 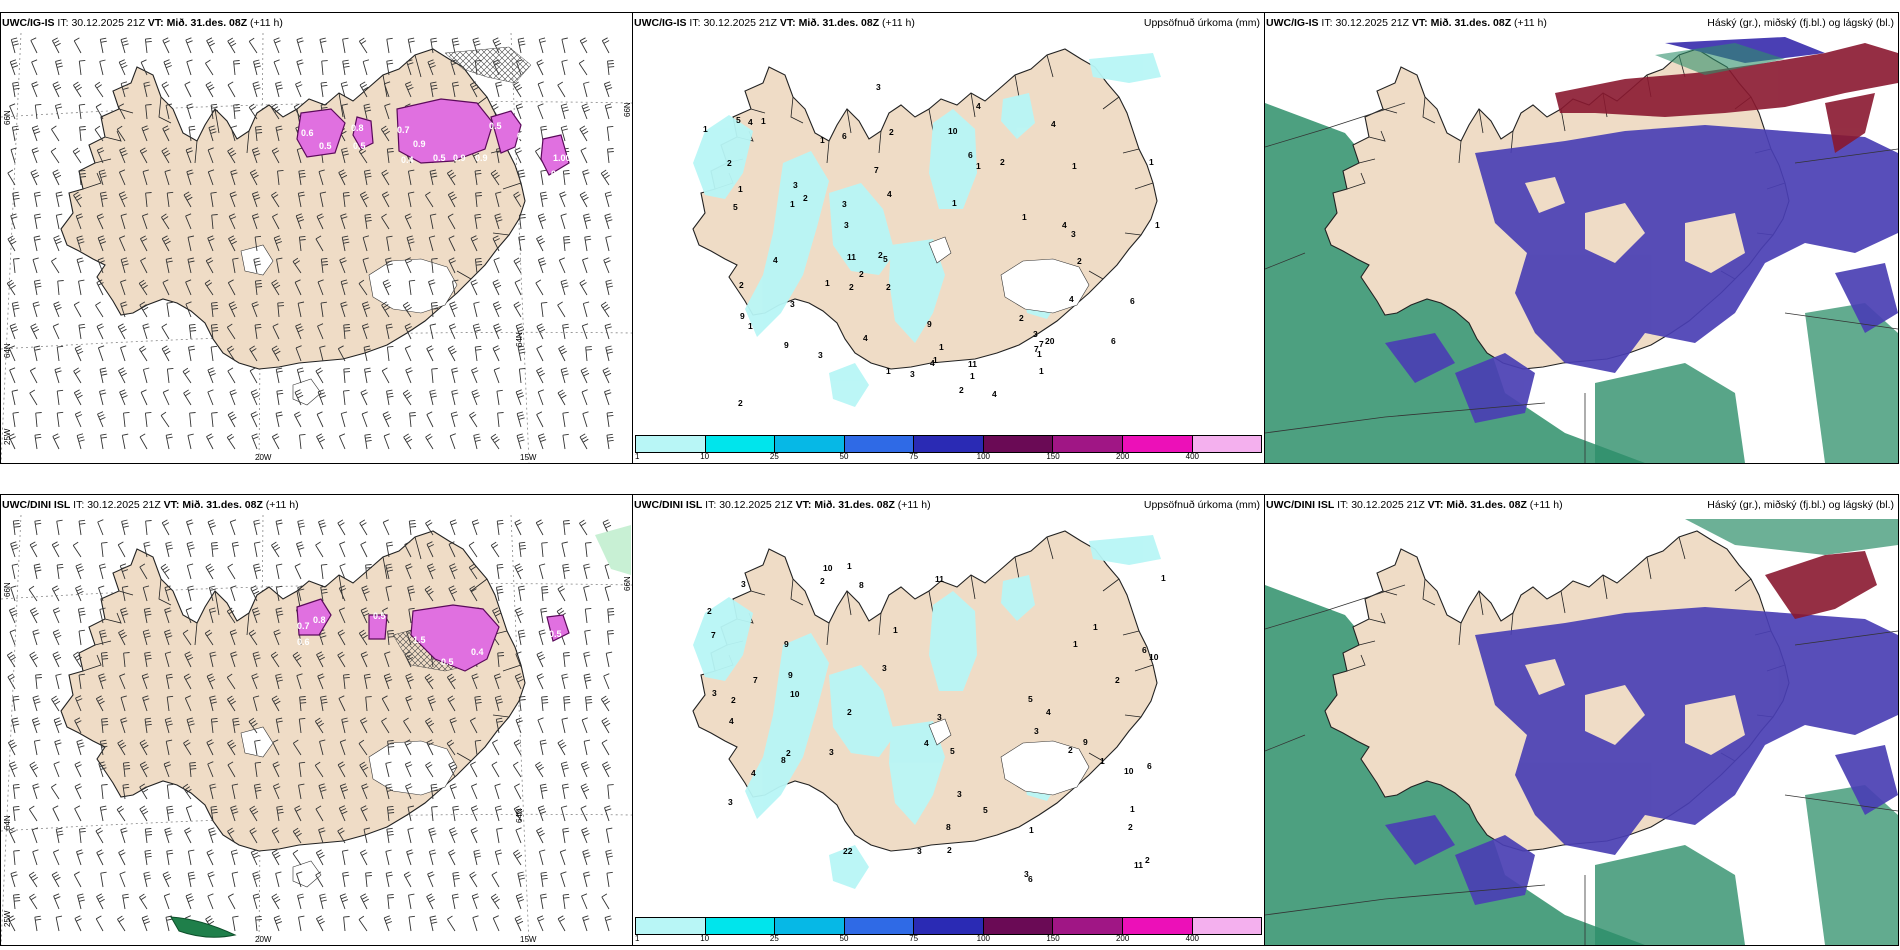 What do you see at coordinates (705, 938) in the screenshot?
I see `colorbar-tick: 10` at bounding box center [705, 938].